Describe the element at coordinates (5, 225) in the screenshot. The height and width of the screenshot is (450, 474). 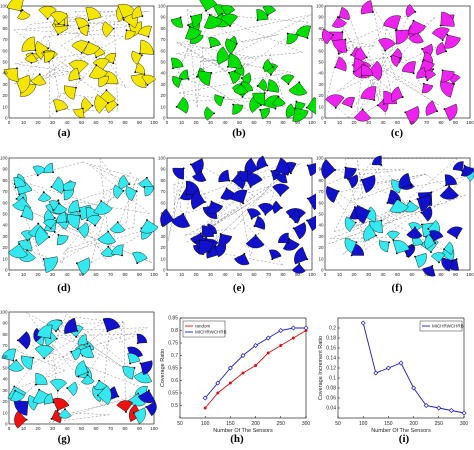
I see `y-tick-label: 40` at that location.